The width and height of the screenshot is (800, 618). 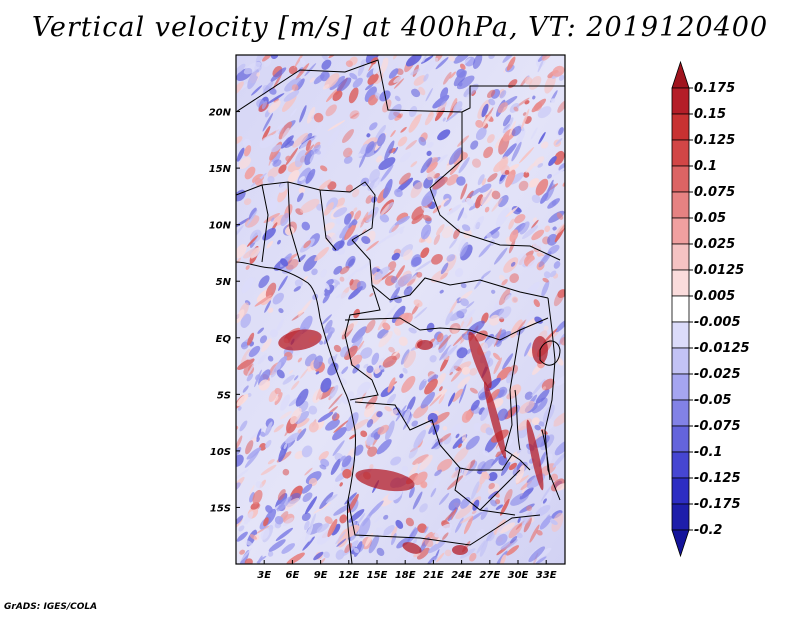 What do you see at coordinates (717, 322) in the screenshot?
I see `colorbar-label: -0.005` at bounding box center [717, 322].